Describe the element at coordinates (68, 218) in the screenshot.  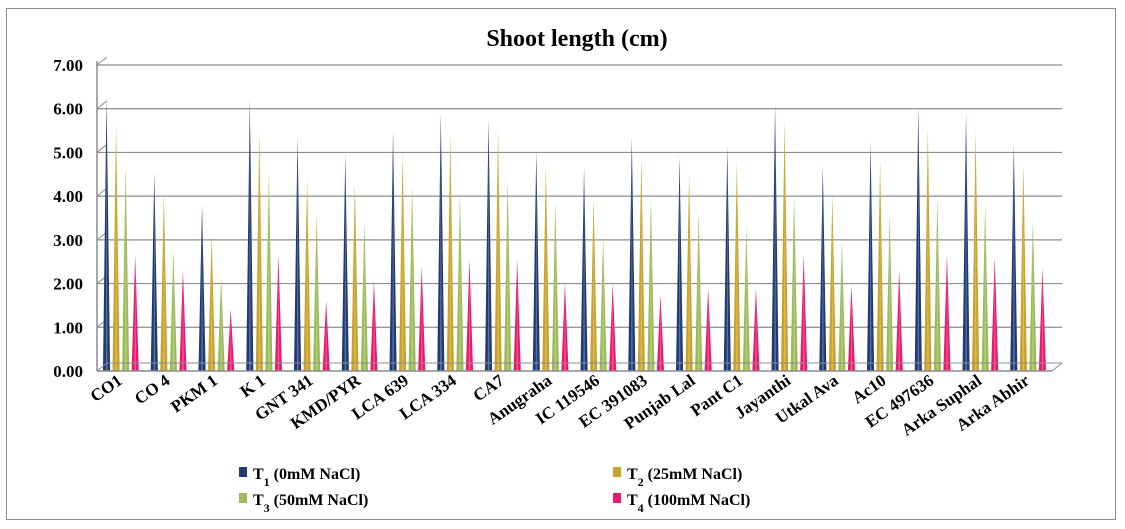
I see `y-axis-tick-labels: 0.00 1.00 2.00 3.00 4.00 5.00 6.00 7.00` at that location.